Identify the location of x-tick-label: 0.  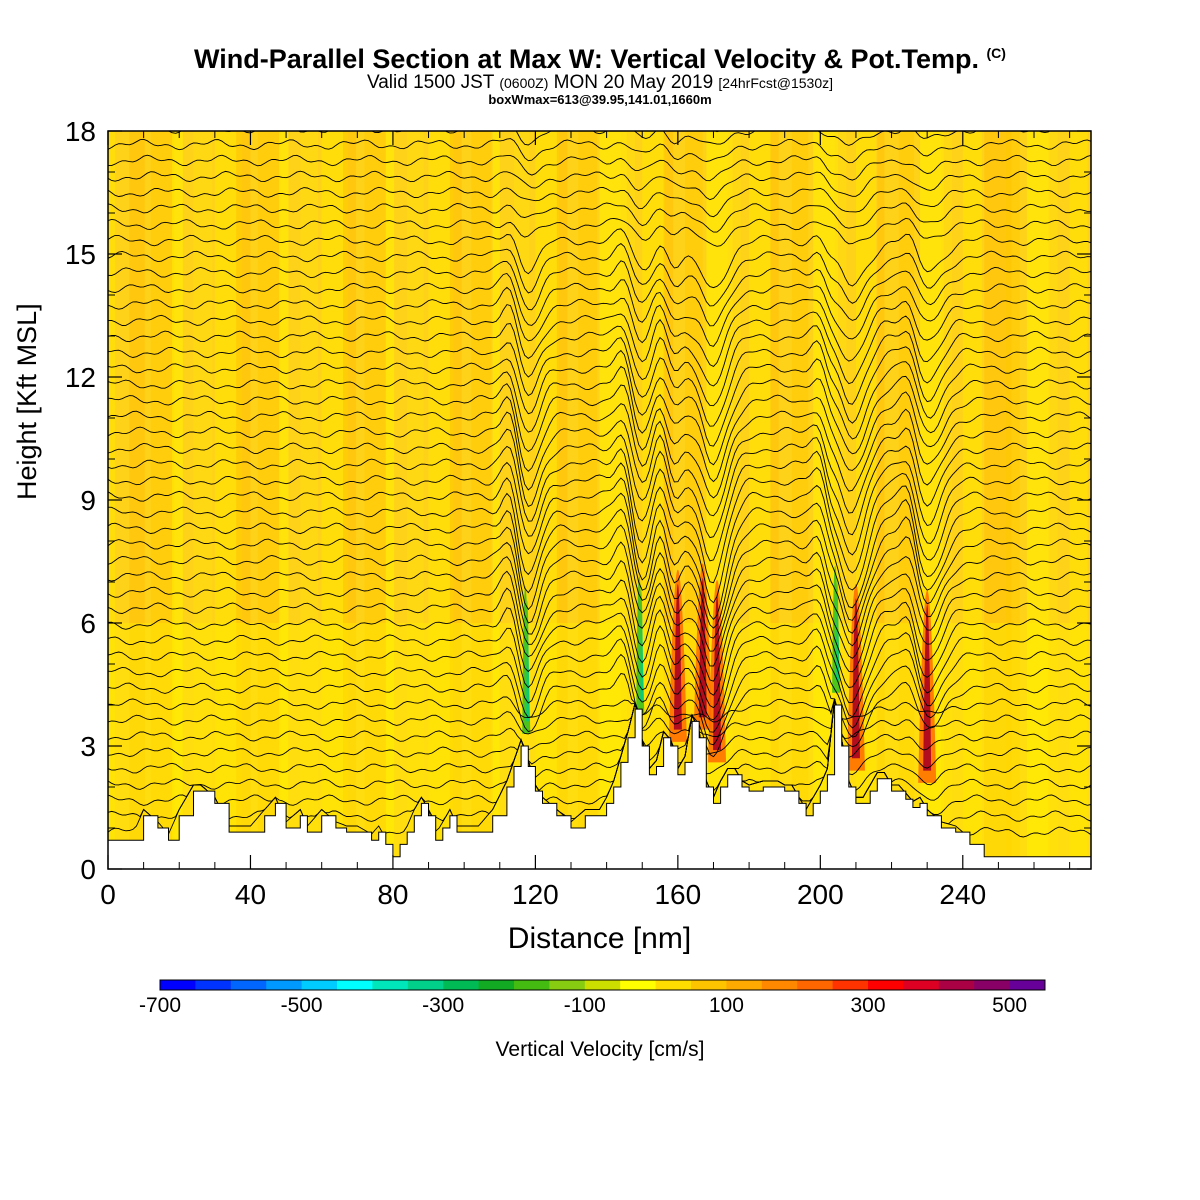
(108, 894).